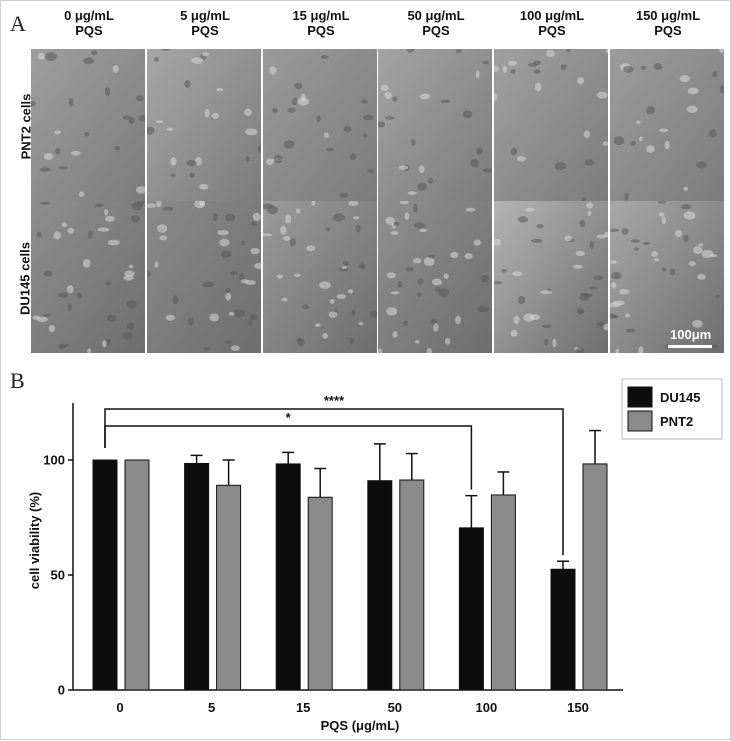  I want to click on x-tick-label: 150, so click(578, 707).